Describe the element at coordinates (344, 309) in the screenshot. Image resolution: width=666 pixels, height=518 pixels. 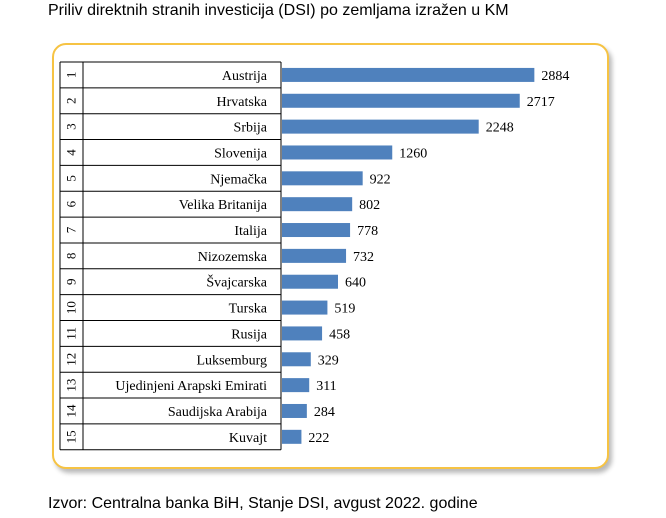
I see `data-label: 519` at that location.